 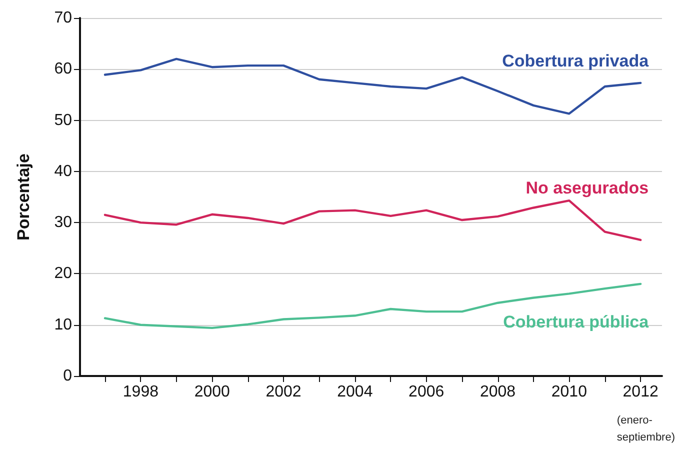 I want to click on y-axis-title: Porcentaje, so click(x=23, y=197).